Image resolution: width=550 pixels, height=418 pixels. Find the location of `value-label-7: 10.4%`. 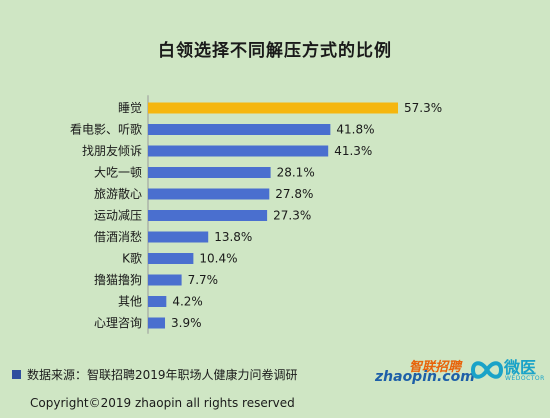

value-label-7: 10.4% is located at coordinates (218, 259).